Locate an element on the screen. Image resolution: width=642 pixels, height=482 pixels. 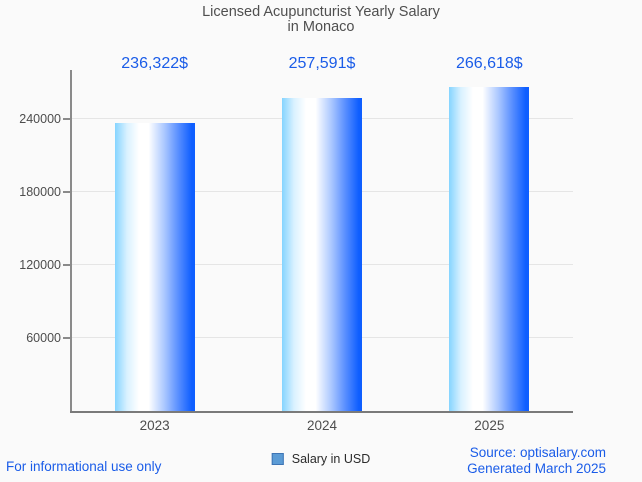
chart-title-line-2: in Monaco is located at coordinates (321, 27).